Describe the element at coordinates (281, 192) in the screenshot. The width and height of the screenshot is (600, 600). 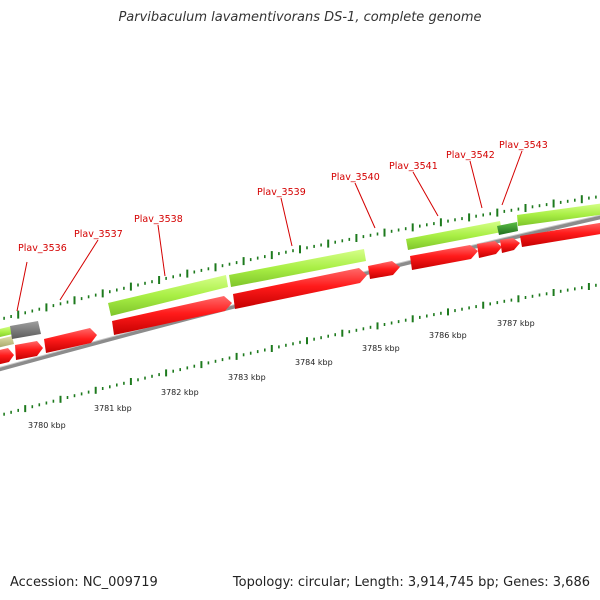
I see `gene-label-plav-3539: Plav_3539` at that location.